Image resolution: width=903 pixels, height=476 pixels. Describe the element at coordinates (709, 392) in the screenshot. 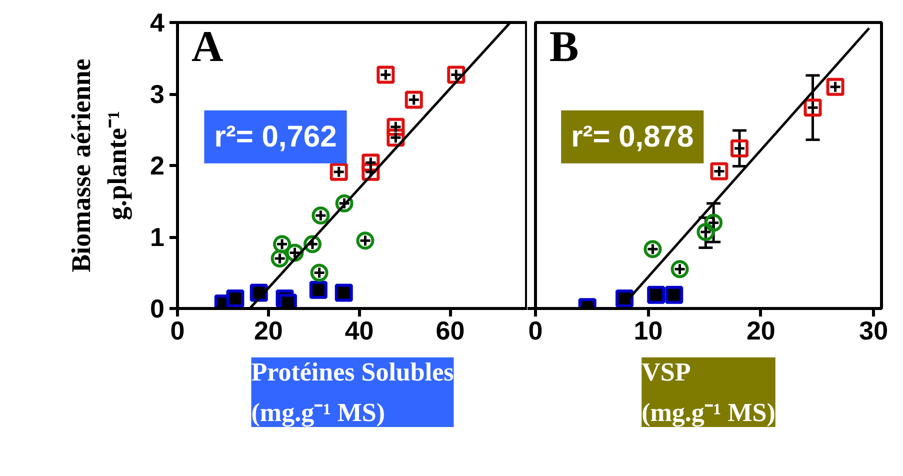

I see `x-axis-title: VSP (mg.g⁻¹ MS)` at that location.